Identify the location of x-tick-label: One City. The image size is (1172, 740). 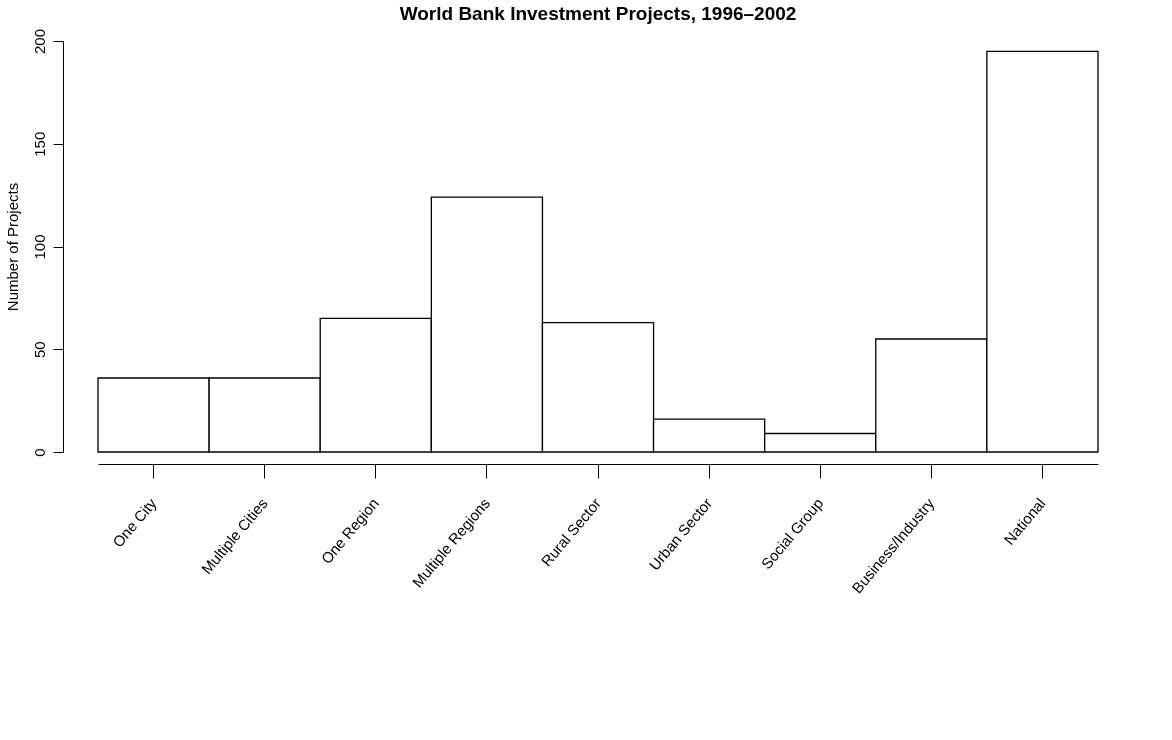
(134, 522).